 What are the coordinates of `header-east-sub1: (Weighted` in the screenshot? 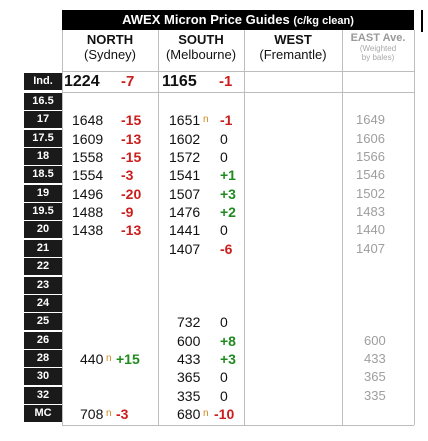 It's located at (378, 48).